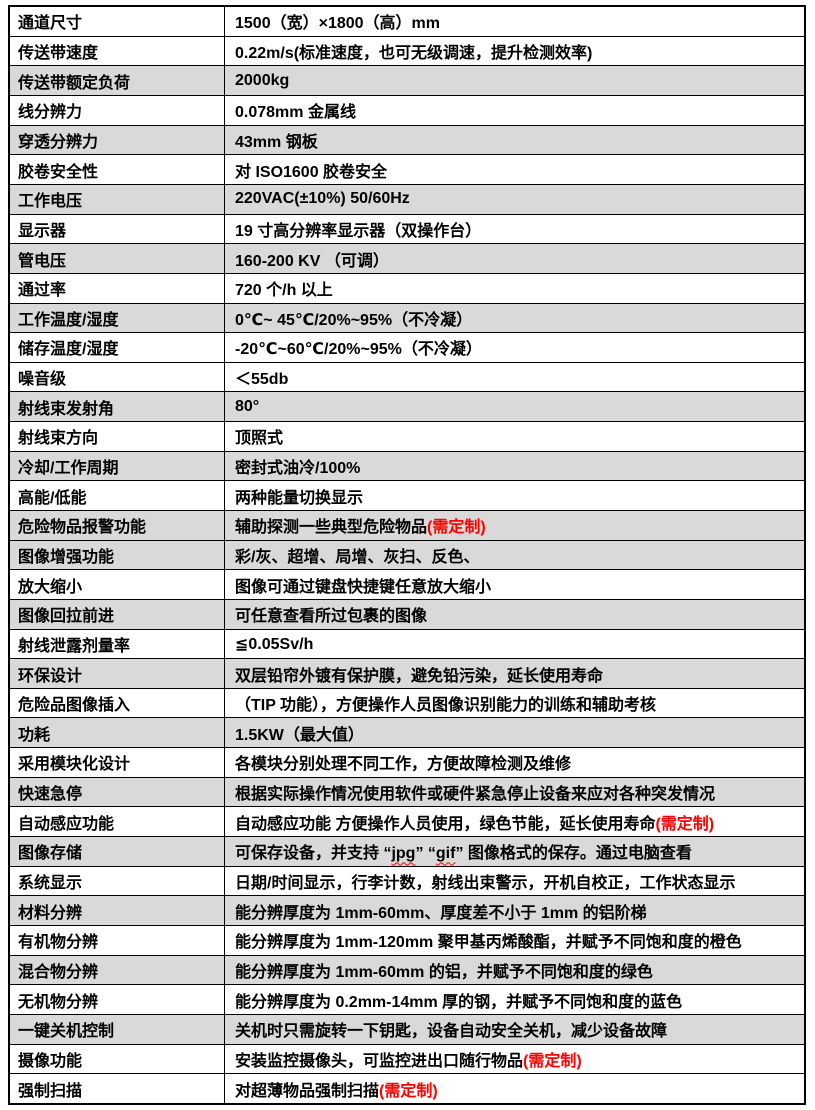 Image resolution: width=815 pixels, height=1110 pixels. I want to click on custom-required-note: (需定制), so click(685, 824).